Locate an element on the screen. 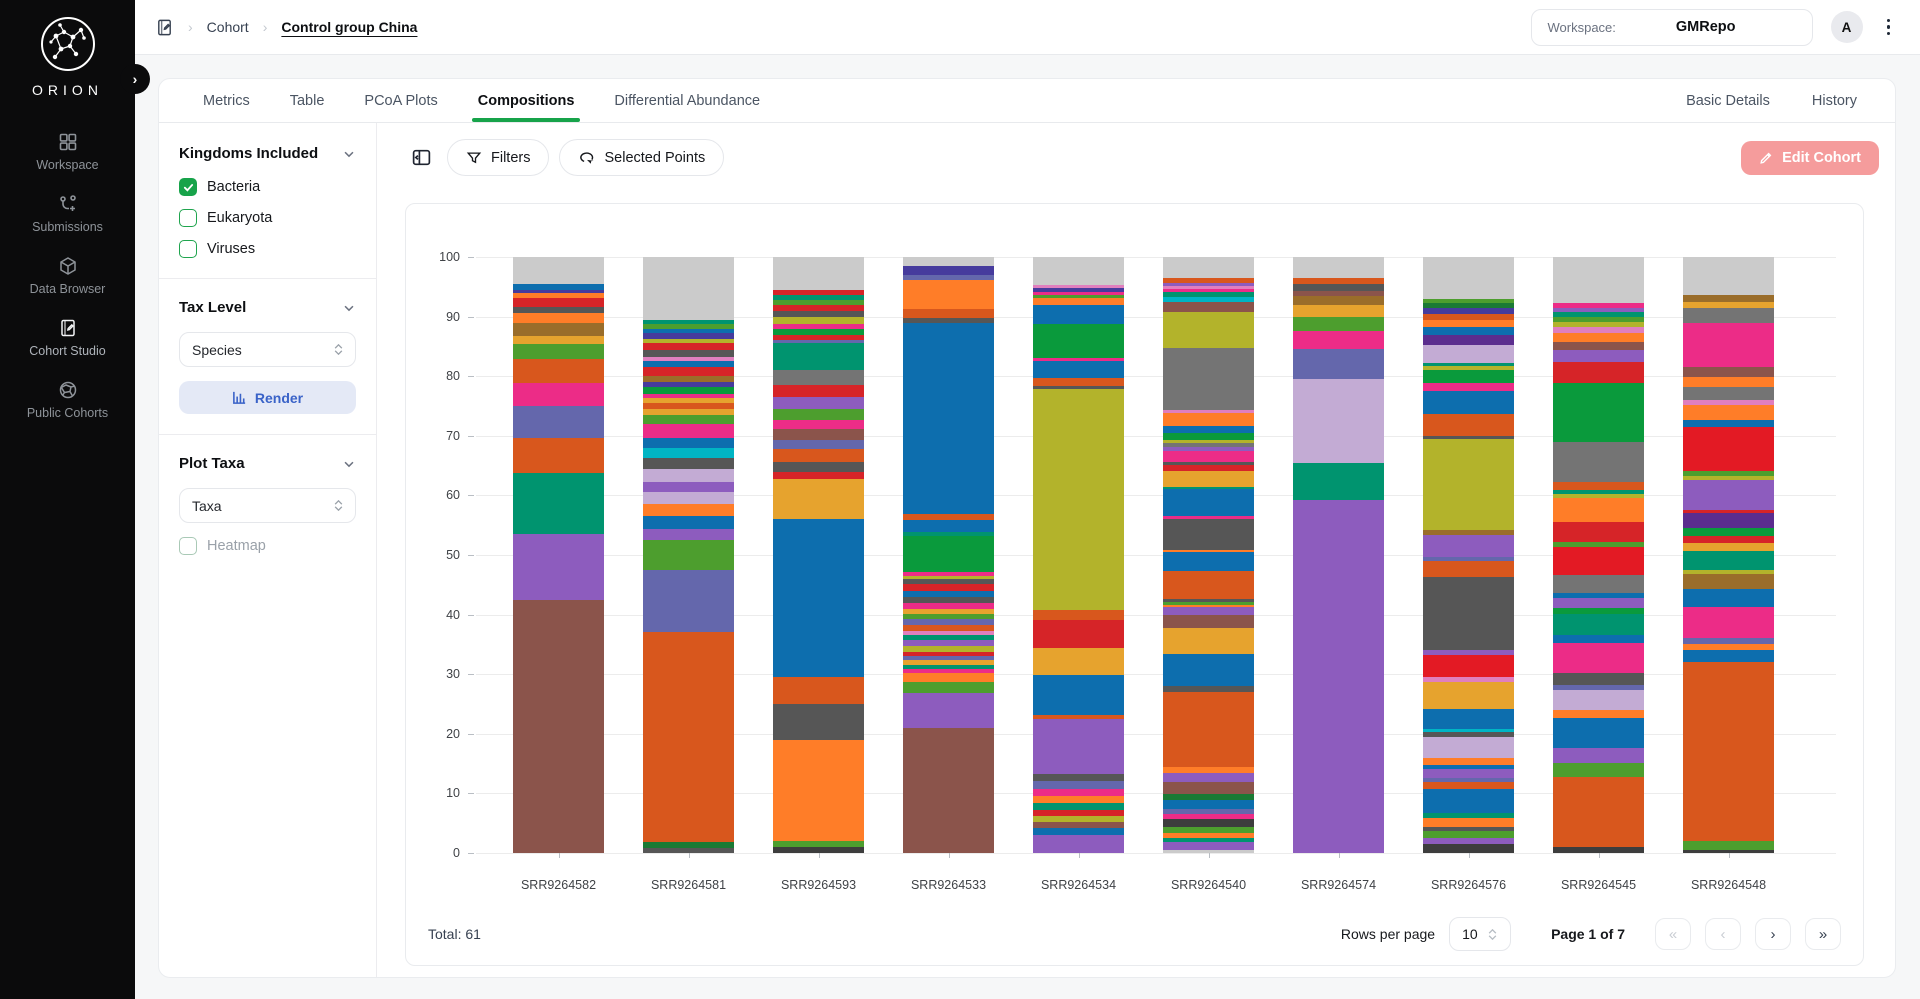 Image resolution: width=1920 pixels, height=999 pixels. sidebar-expand-button: › is located at coordinates (135, 79).